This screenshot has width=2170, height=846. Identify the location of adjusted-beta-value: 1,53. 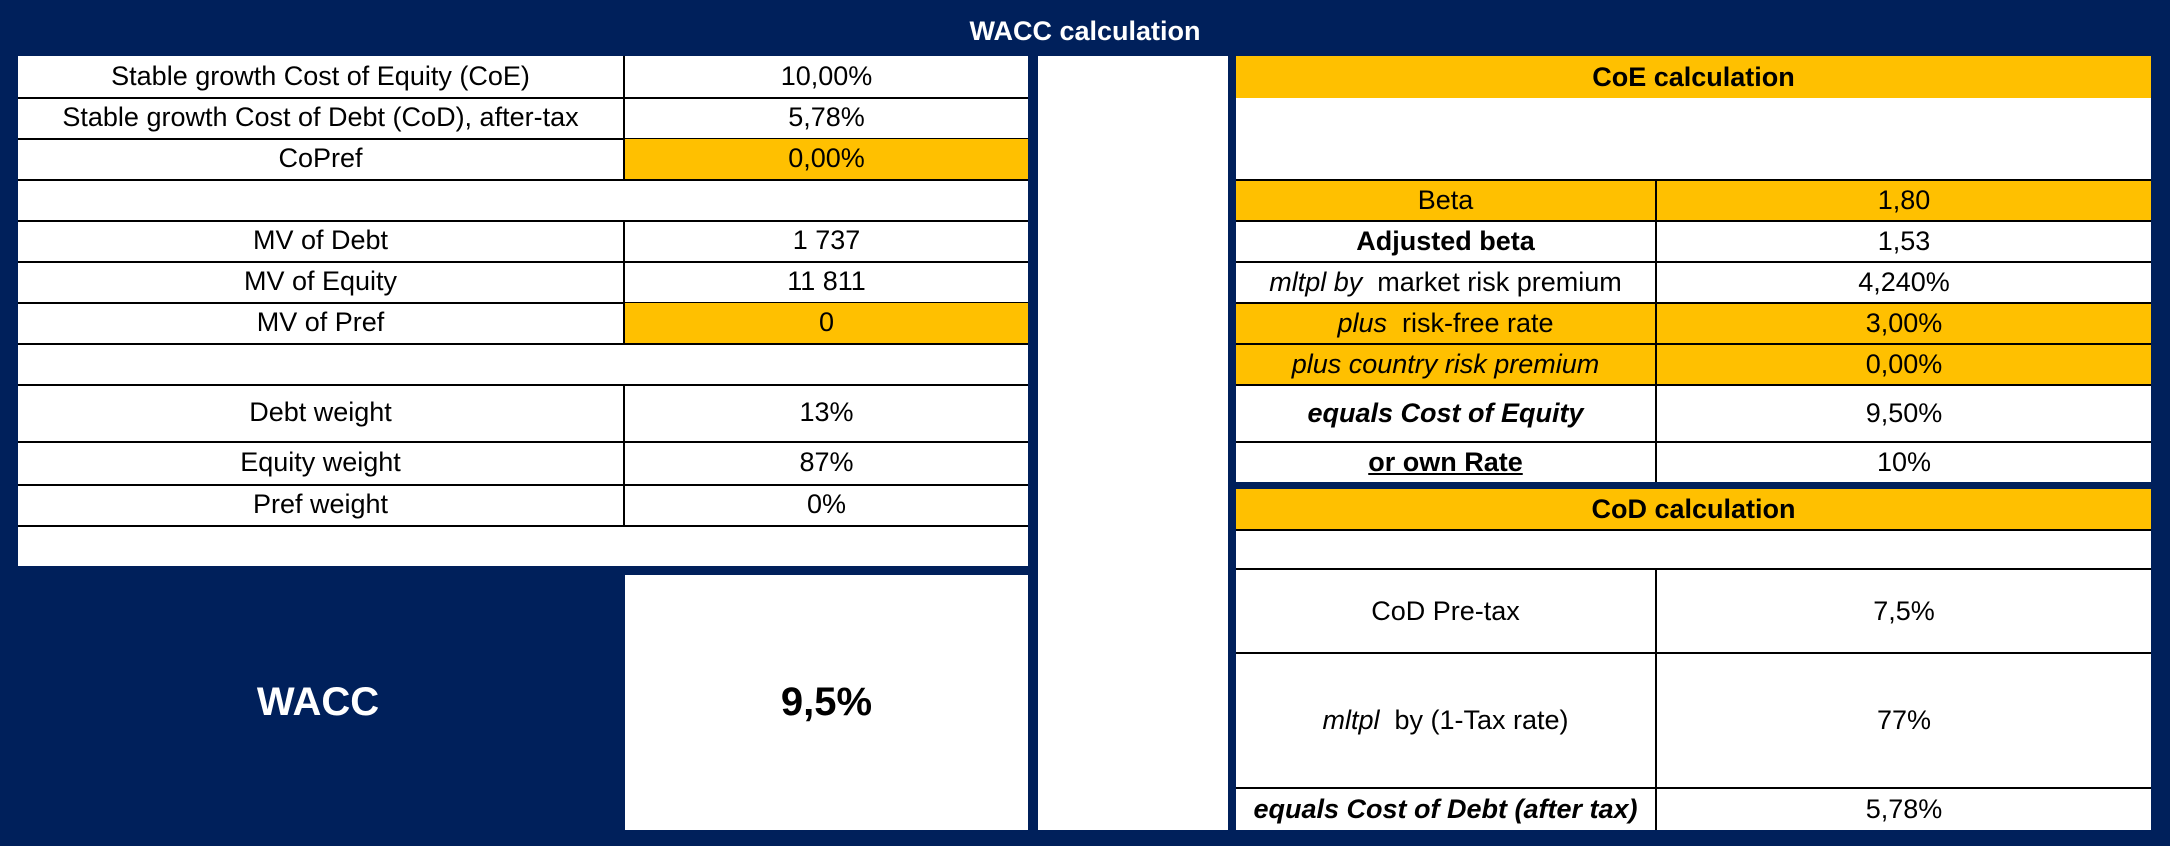
(1904, 240).